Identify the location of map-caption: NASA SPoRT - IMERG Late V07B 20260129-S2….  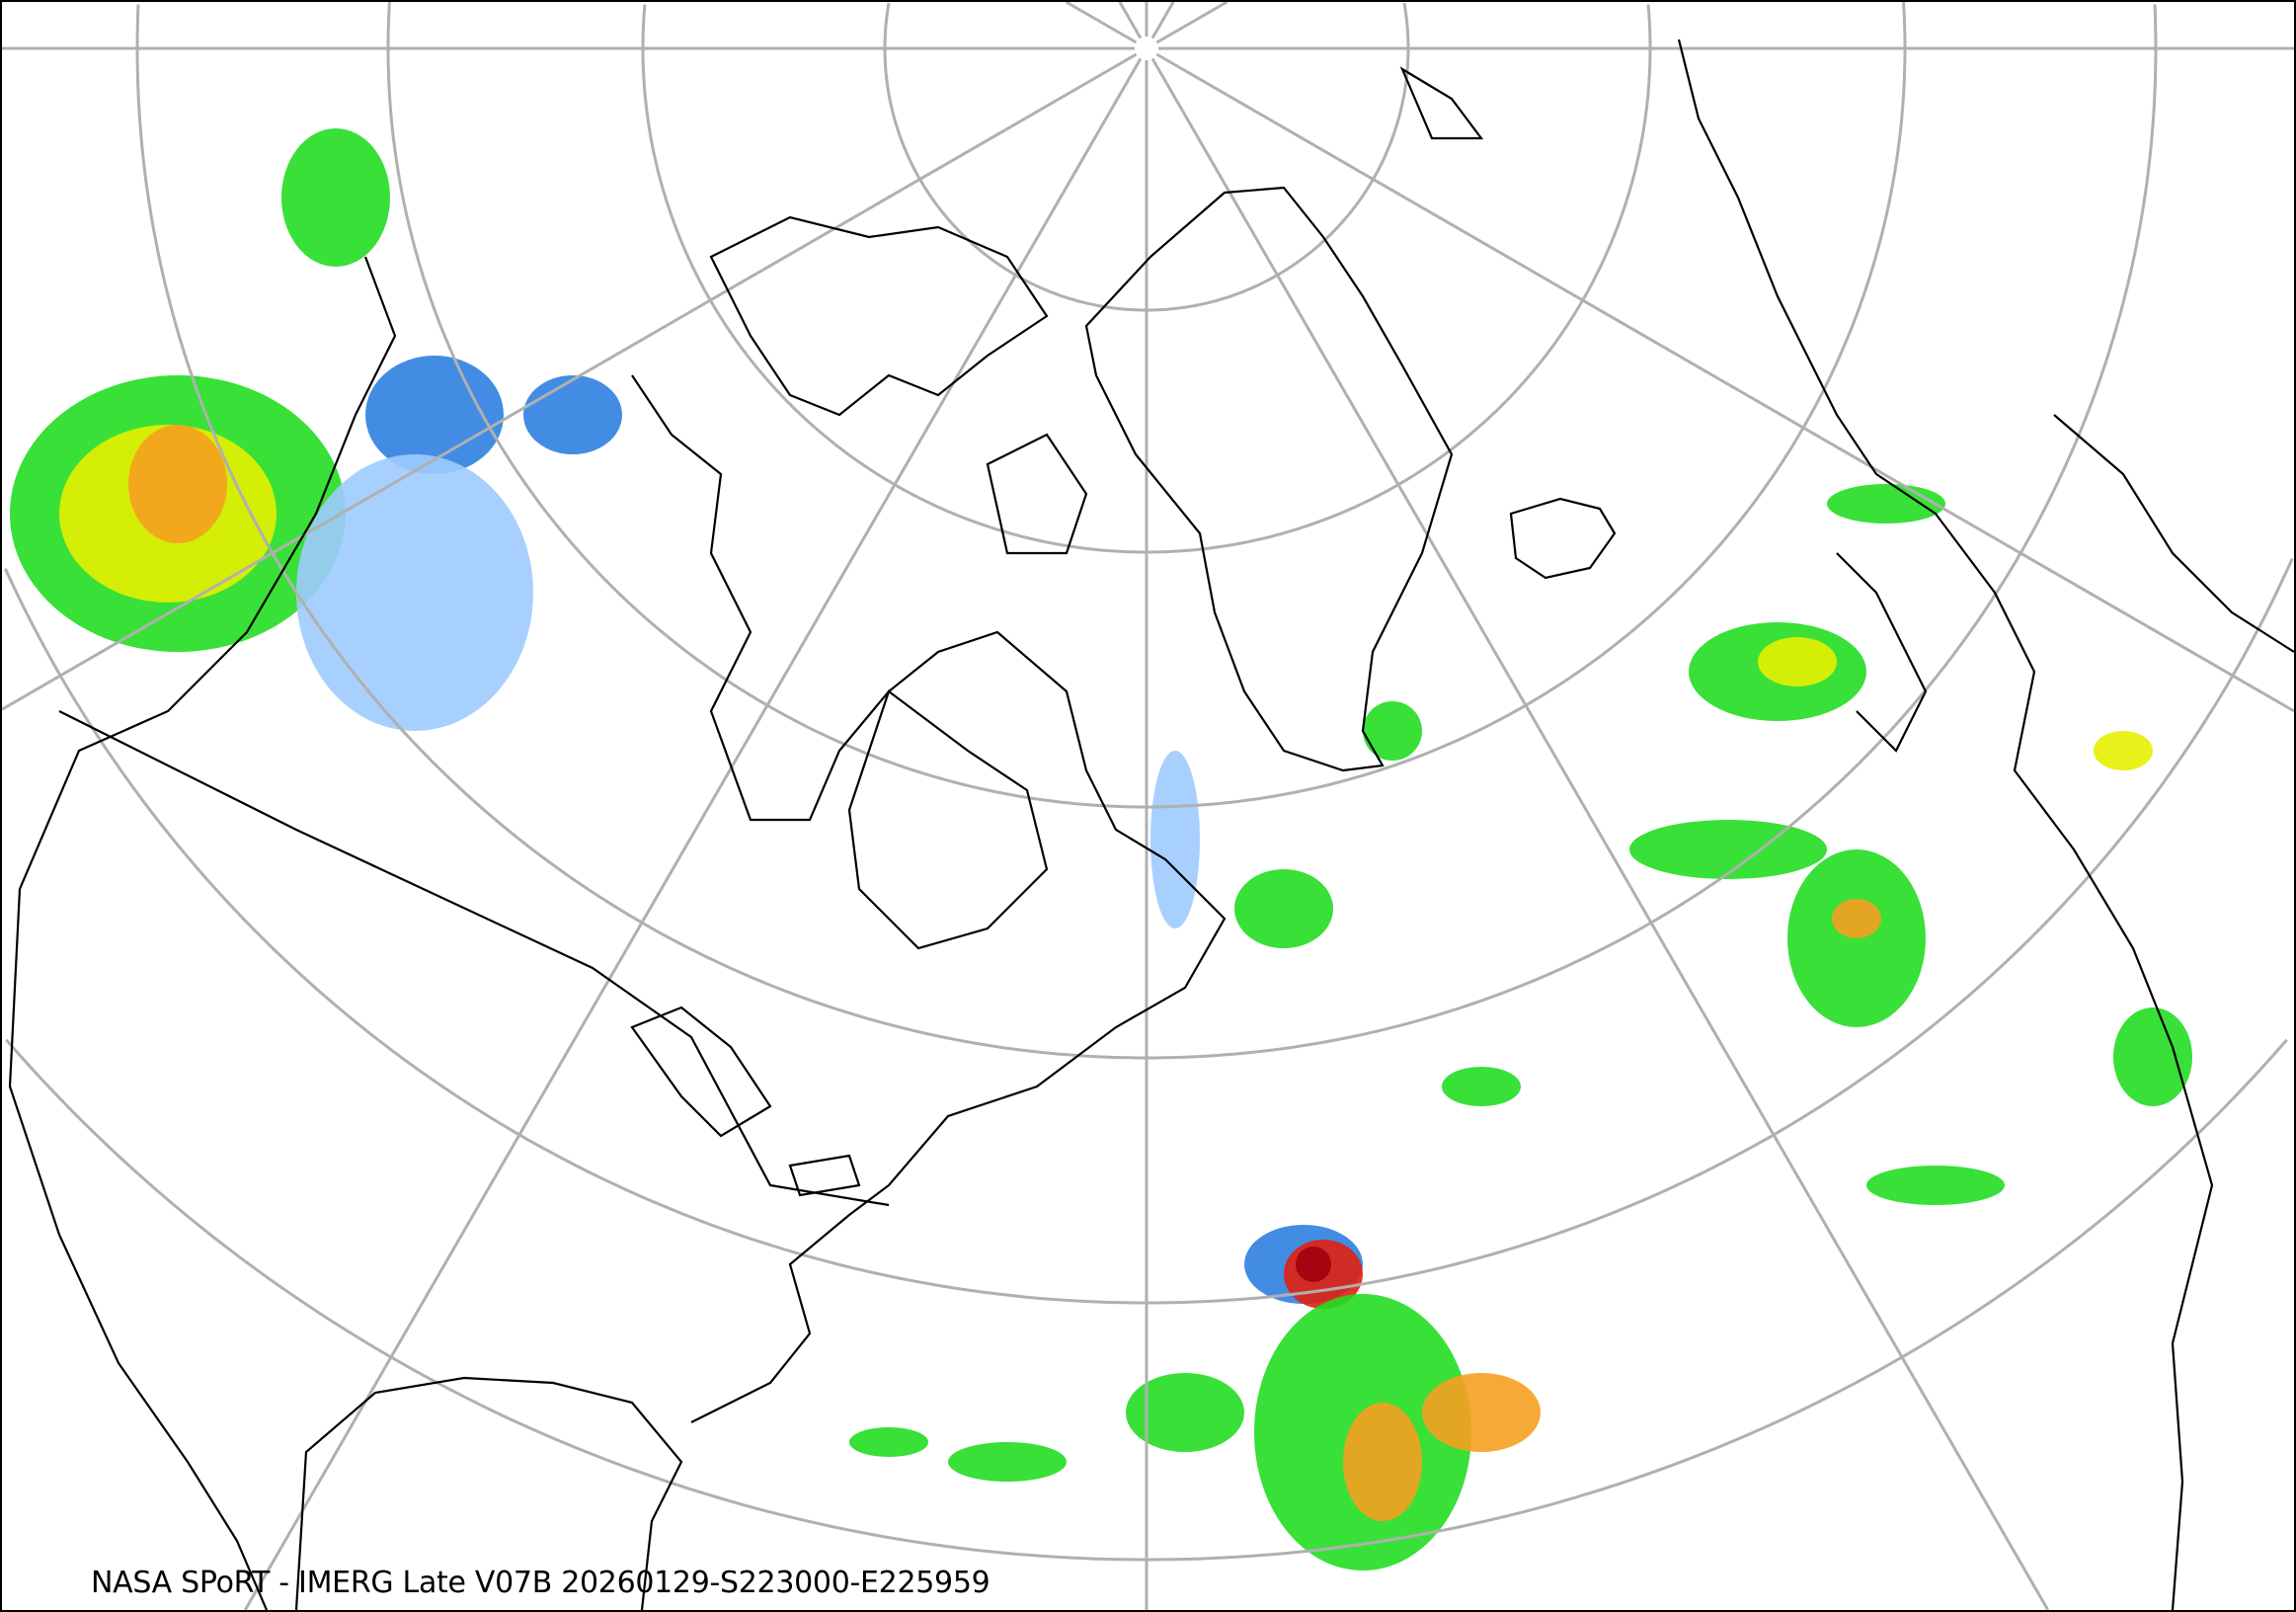
(541, 1583).